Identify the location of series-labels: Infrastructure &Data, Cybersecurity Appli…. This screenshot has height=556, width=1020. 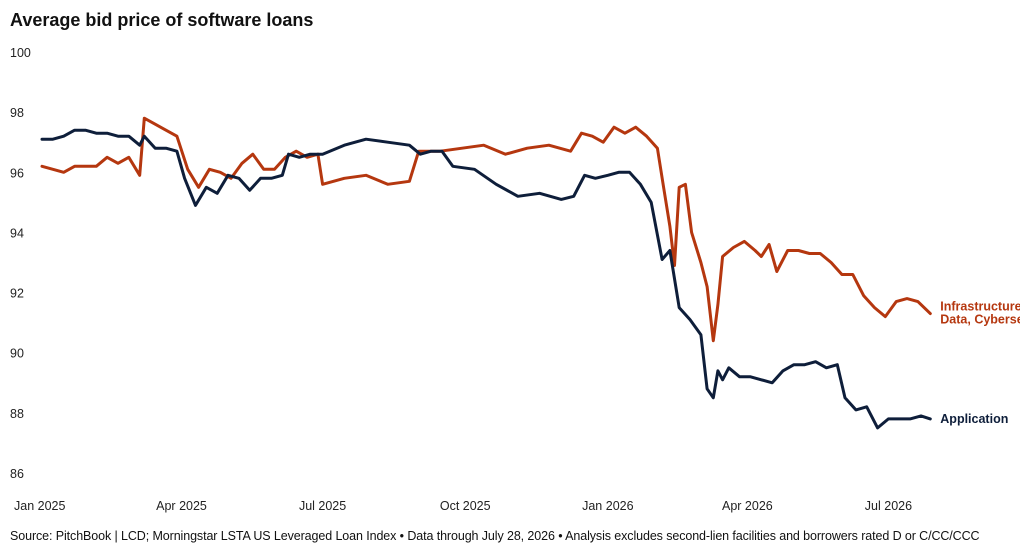
(980, 363).